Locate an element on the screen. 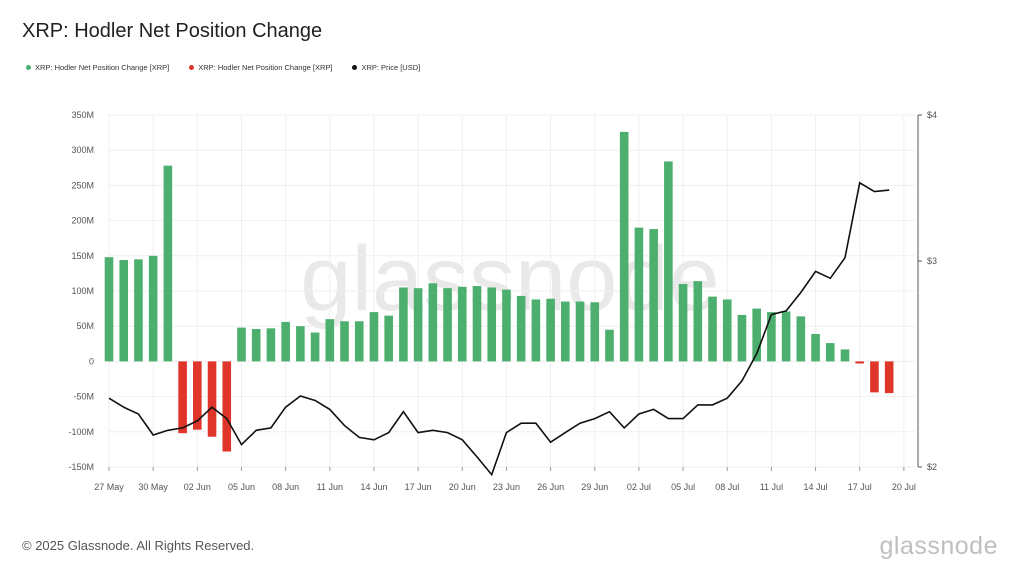  x-tick-label: 02 Jul is located at coordinates (639, 487).